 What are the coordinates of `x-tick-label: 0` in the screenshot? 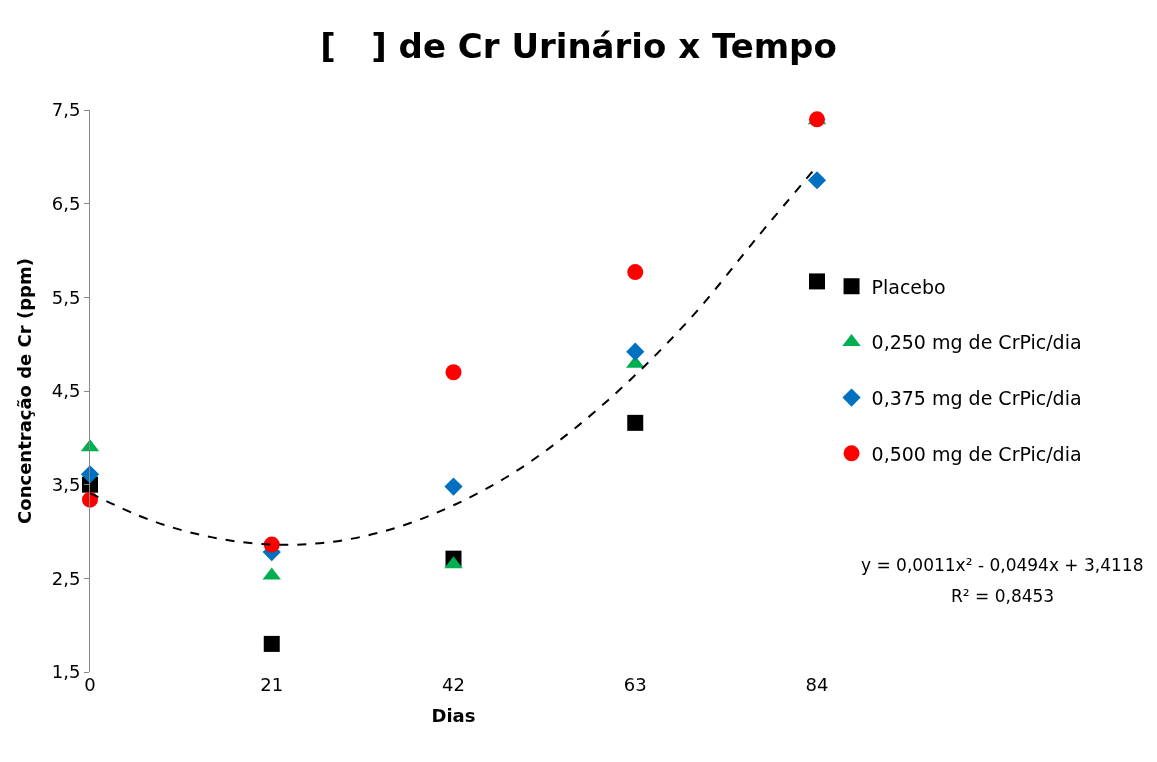 It's located at (90, 684).